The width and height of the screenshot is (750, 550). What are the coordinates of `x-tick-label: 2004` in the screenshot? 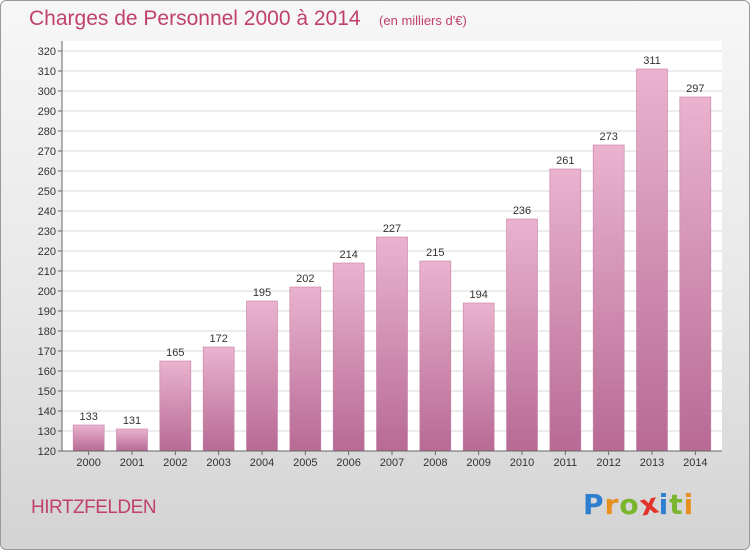 It's located at (262, 463).